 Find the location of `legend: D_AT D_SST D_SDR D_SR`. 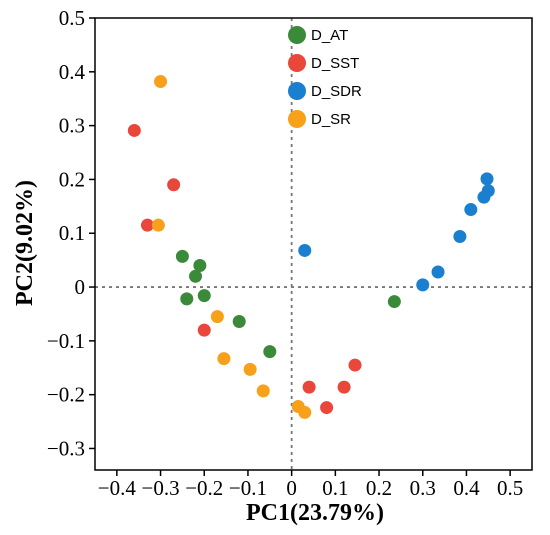

legend: D_AT D_SST D_SDR D_SR is located at coordinates (325, 77).